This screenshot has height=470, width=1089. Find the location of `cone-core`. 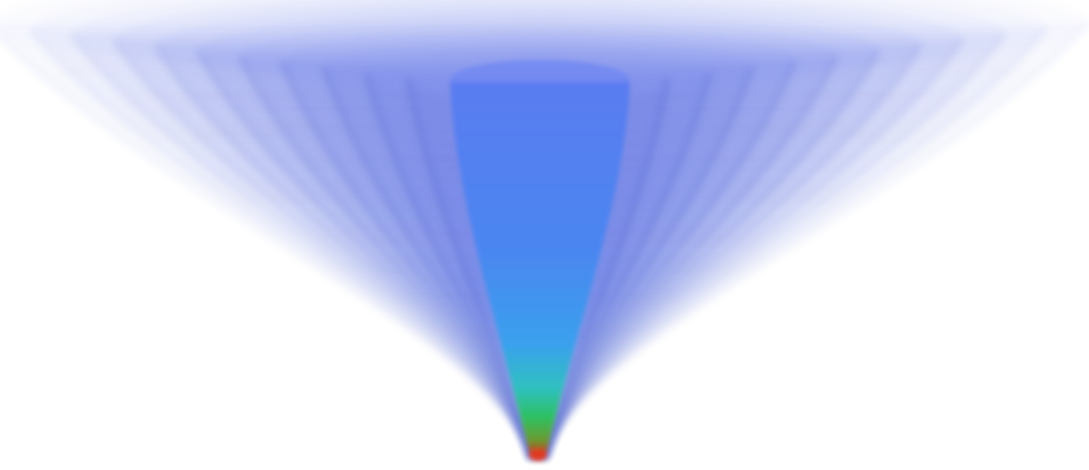

cone-core is located at coordinates (540, 260).